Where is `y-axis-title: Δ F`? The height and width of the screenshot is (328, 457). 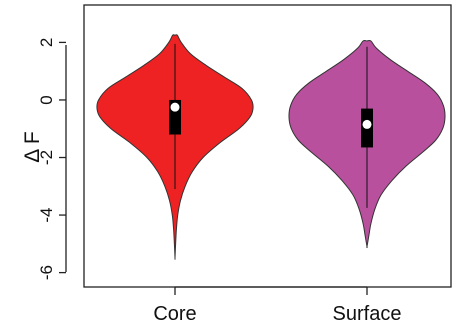 y-axis-title: Δ F is located at coordinates (32, 147).